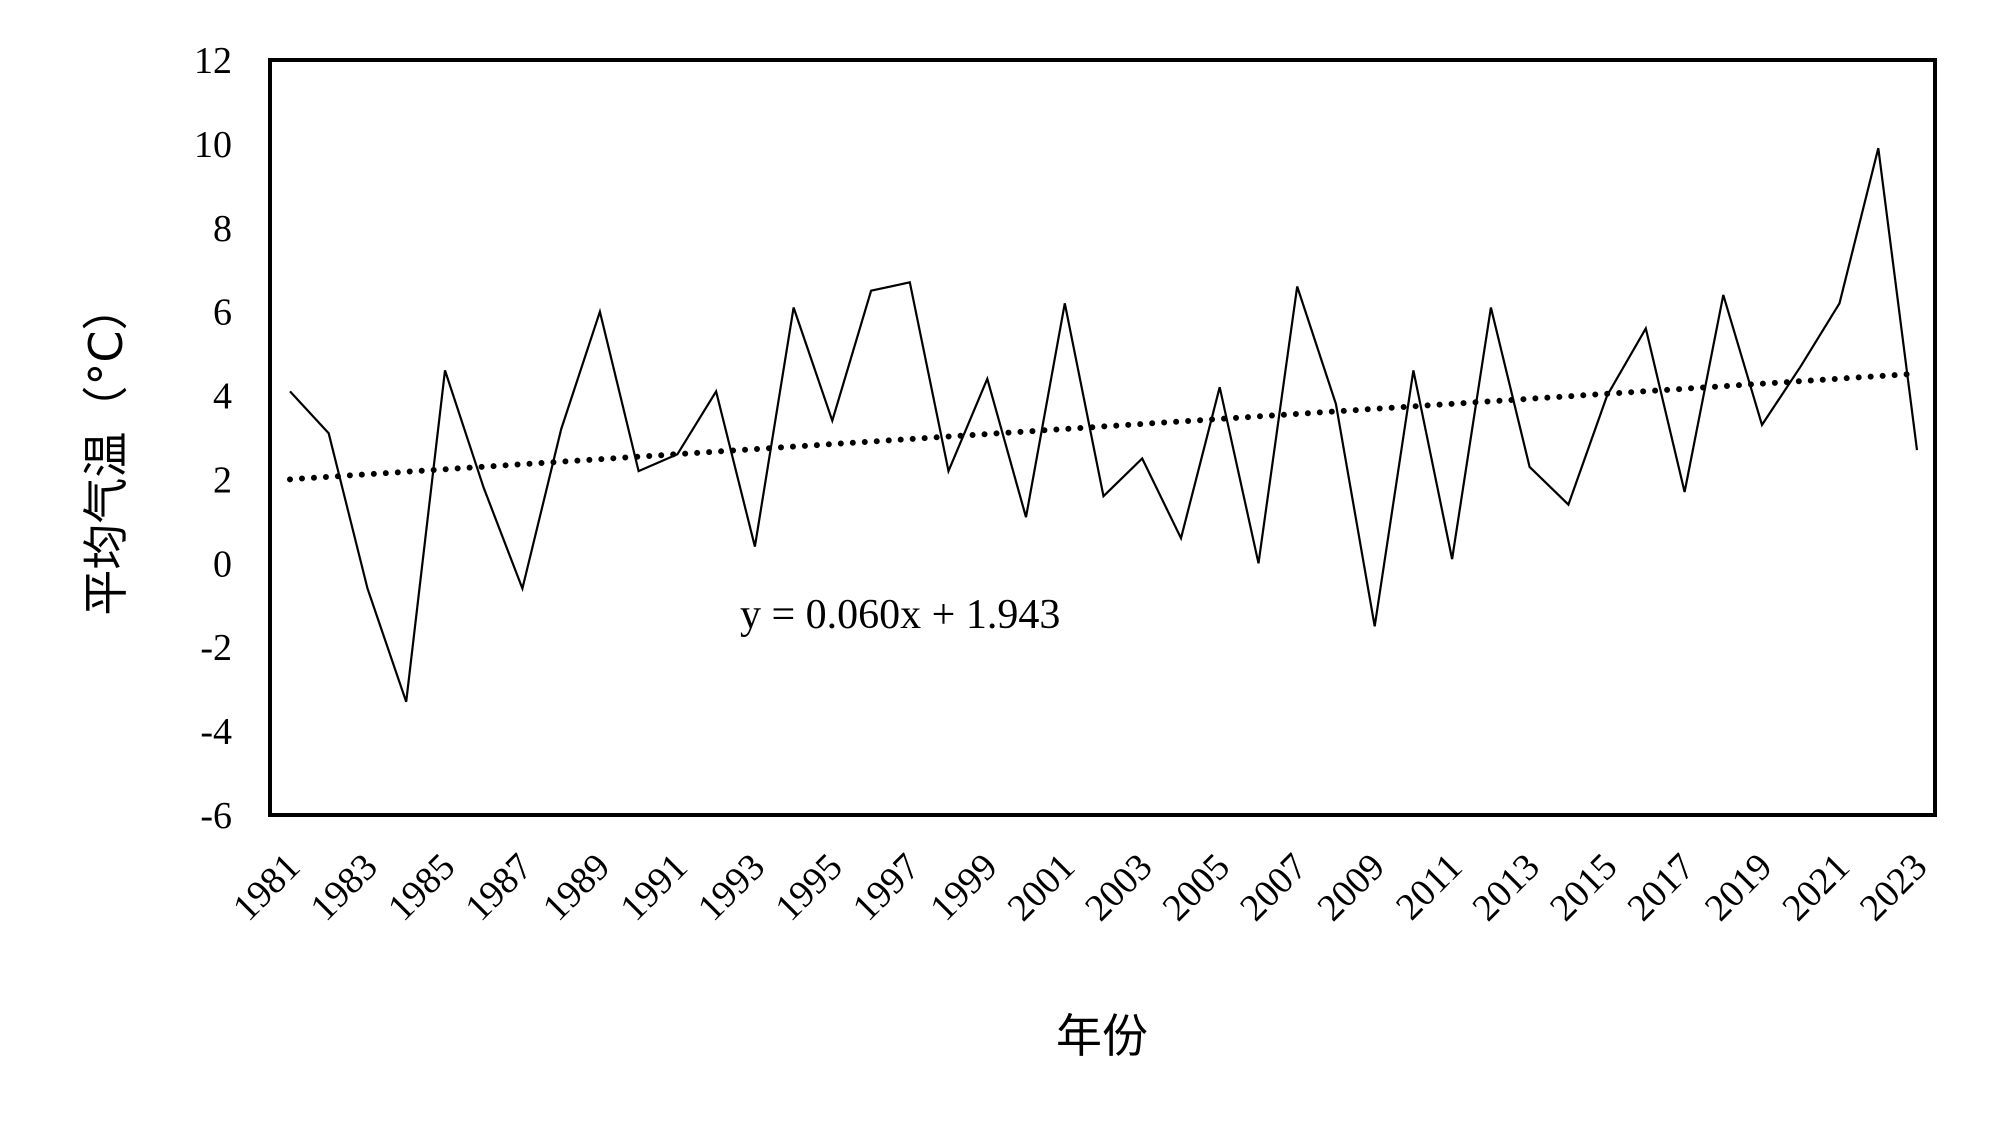 The image size is (2000, 1142). I want to click on y-tick-label: 10, so click(213, 145).